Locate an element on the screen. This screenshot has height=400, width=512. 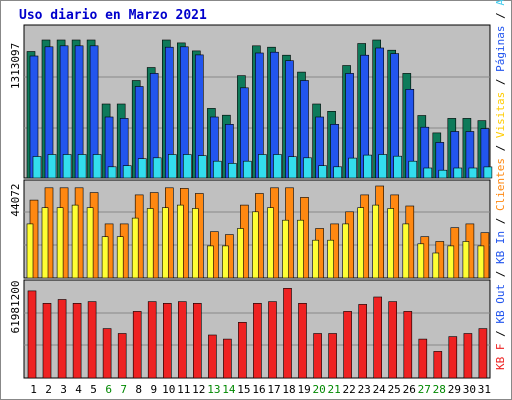
x-tick-label: 18 is located at coordinates (288, 389).